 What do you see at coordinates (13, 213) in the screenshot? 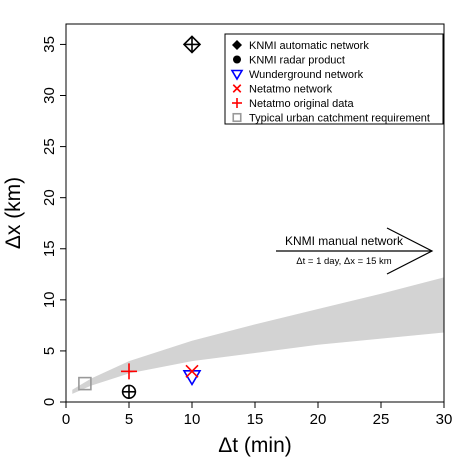
I see `y-axis-title: Δx (km)` at bounding box center [13, 213].